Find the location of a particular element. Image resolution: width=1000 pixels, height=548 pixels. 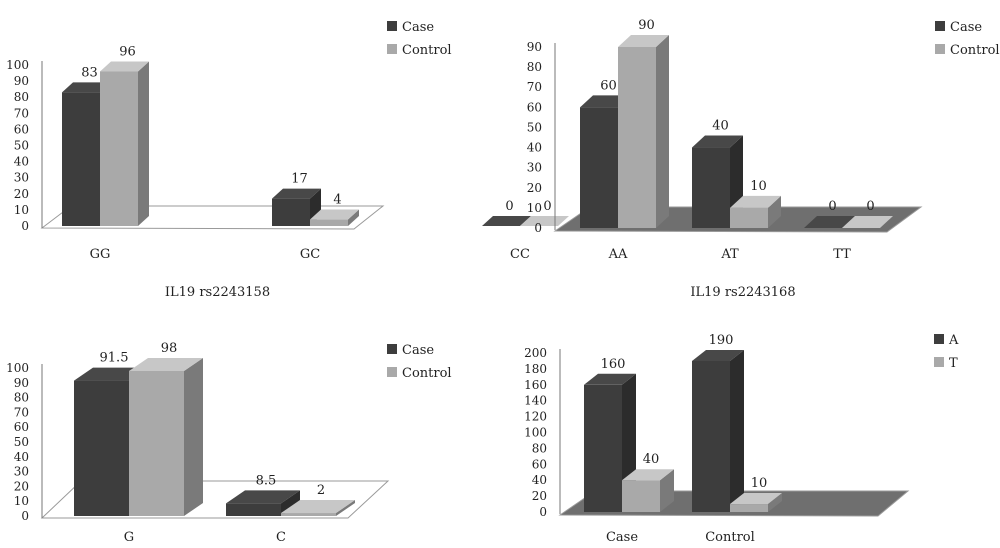

bar-C-Control: 2 is located at coordinates (318, 499).